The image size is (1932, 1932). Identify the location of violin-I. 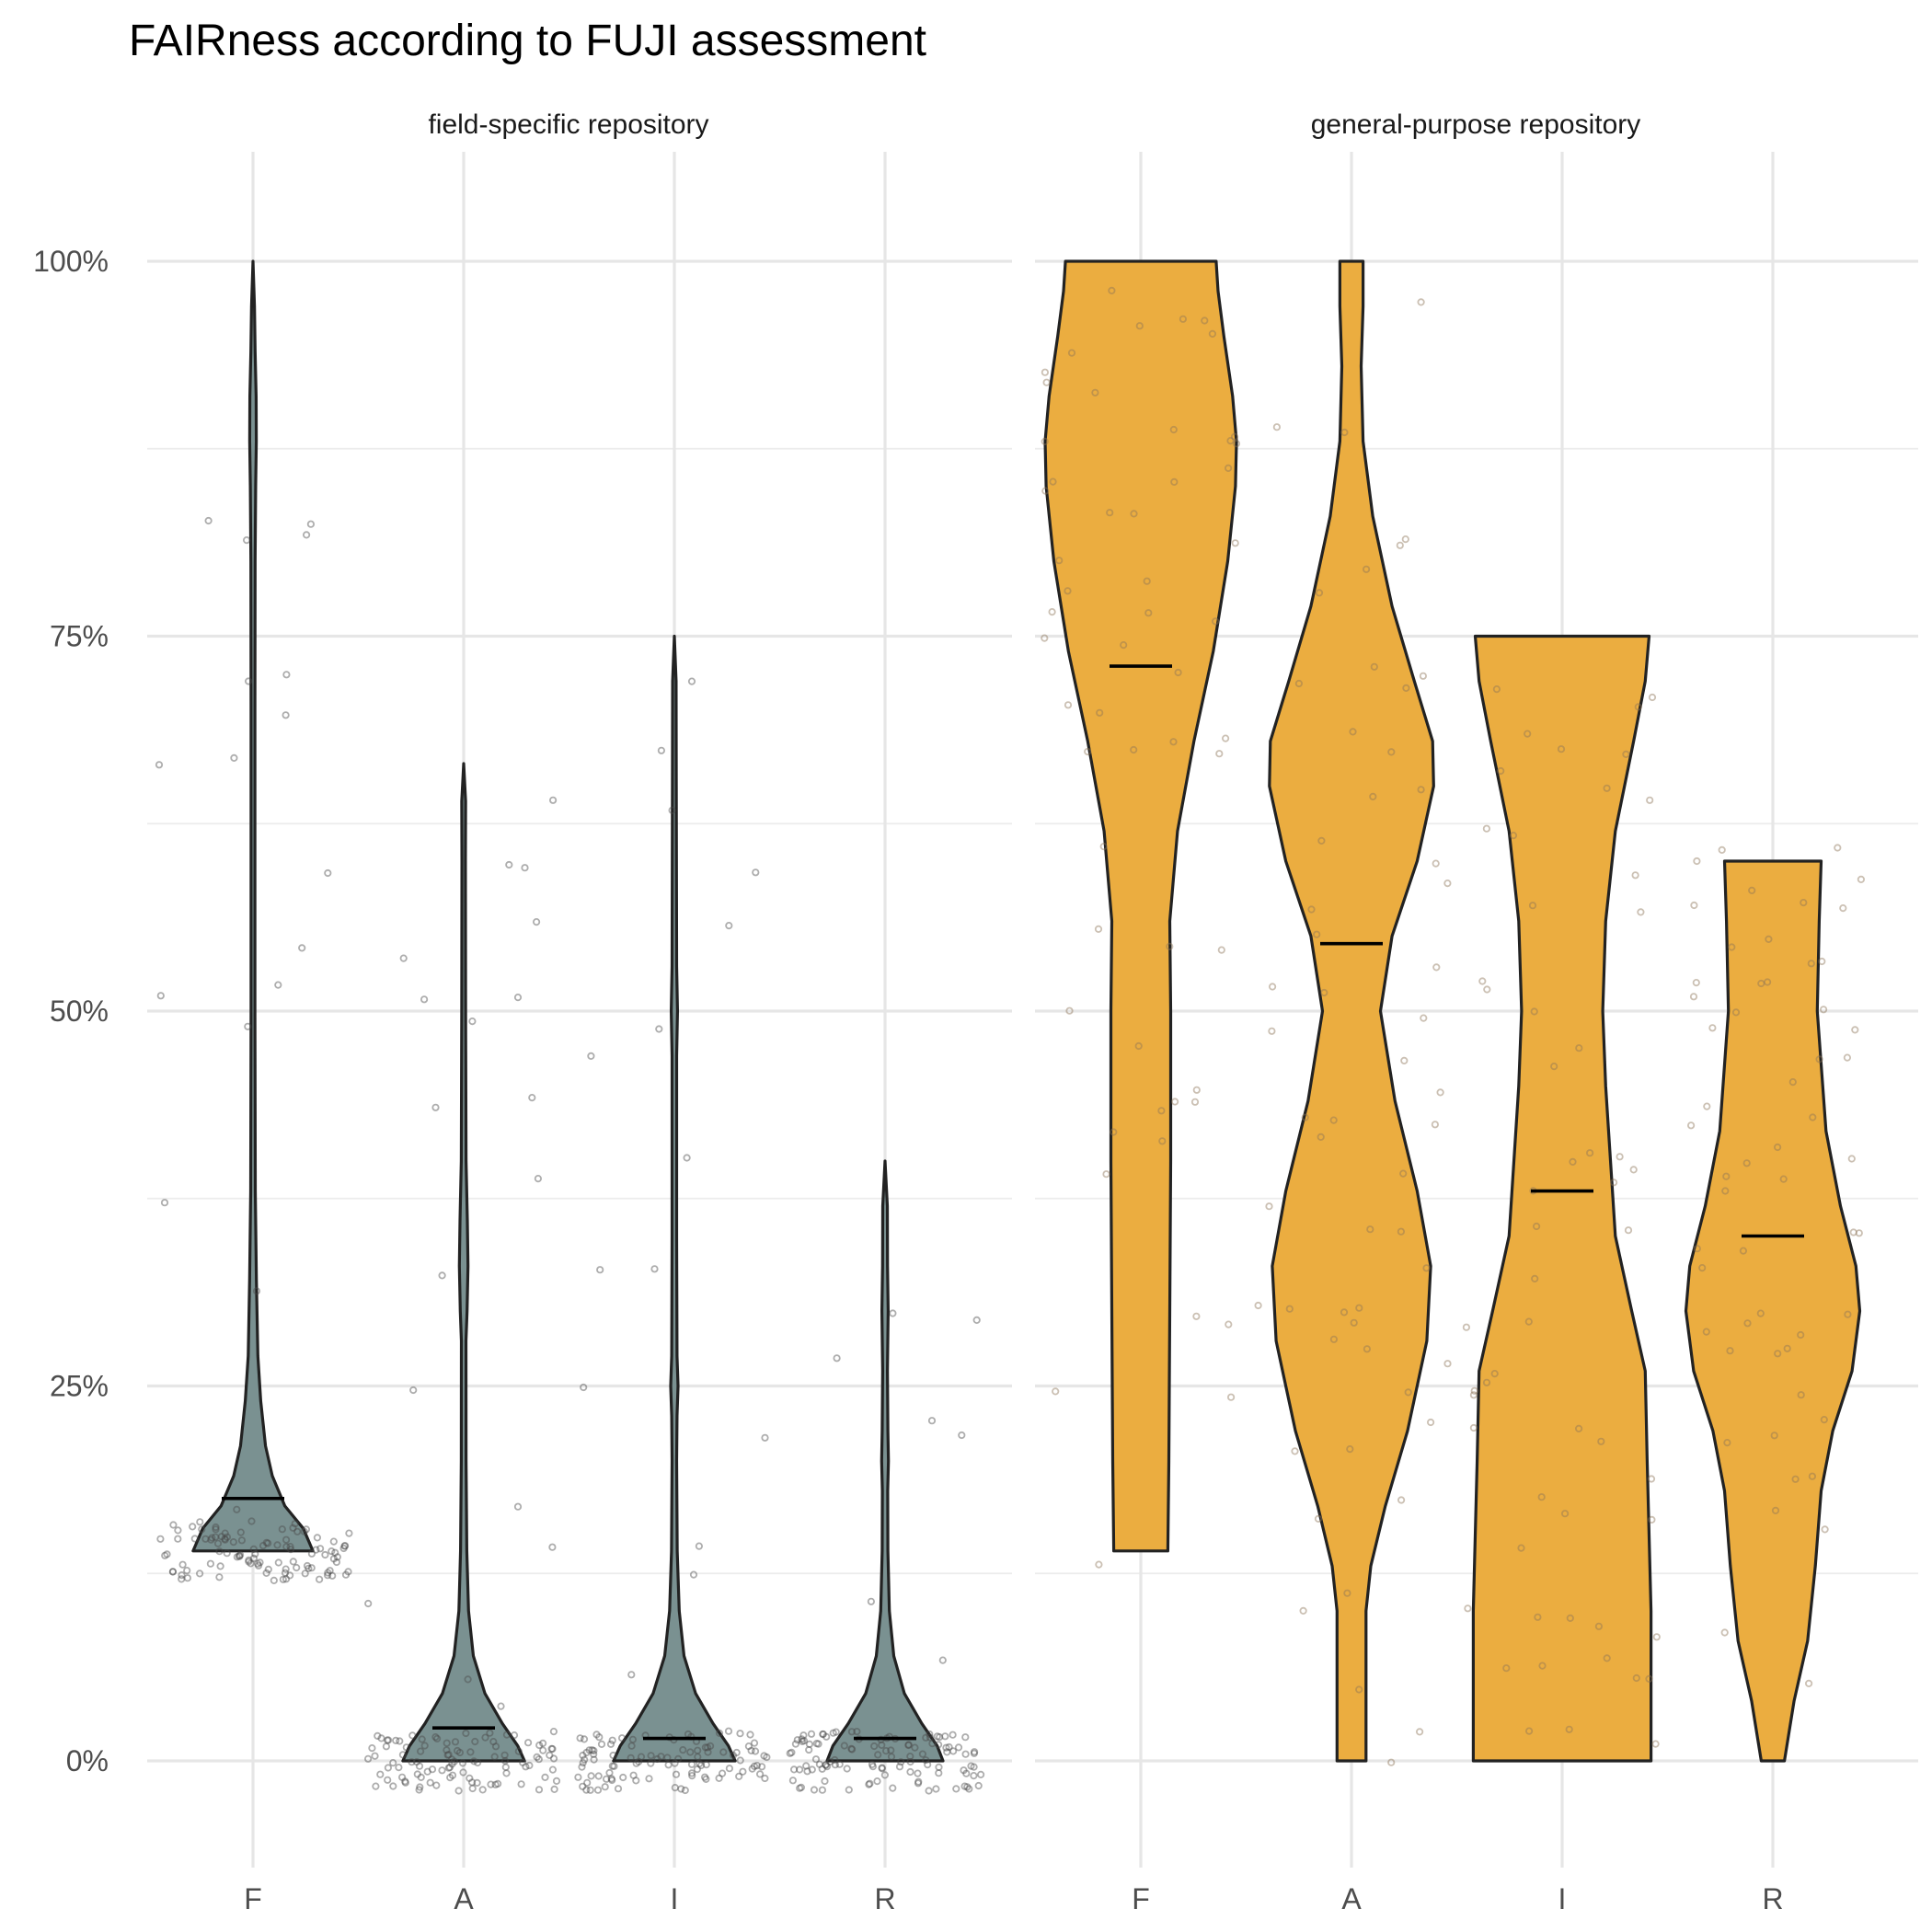
(674, 1198).